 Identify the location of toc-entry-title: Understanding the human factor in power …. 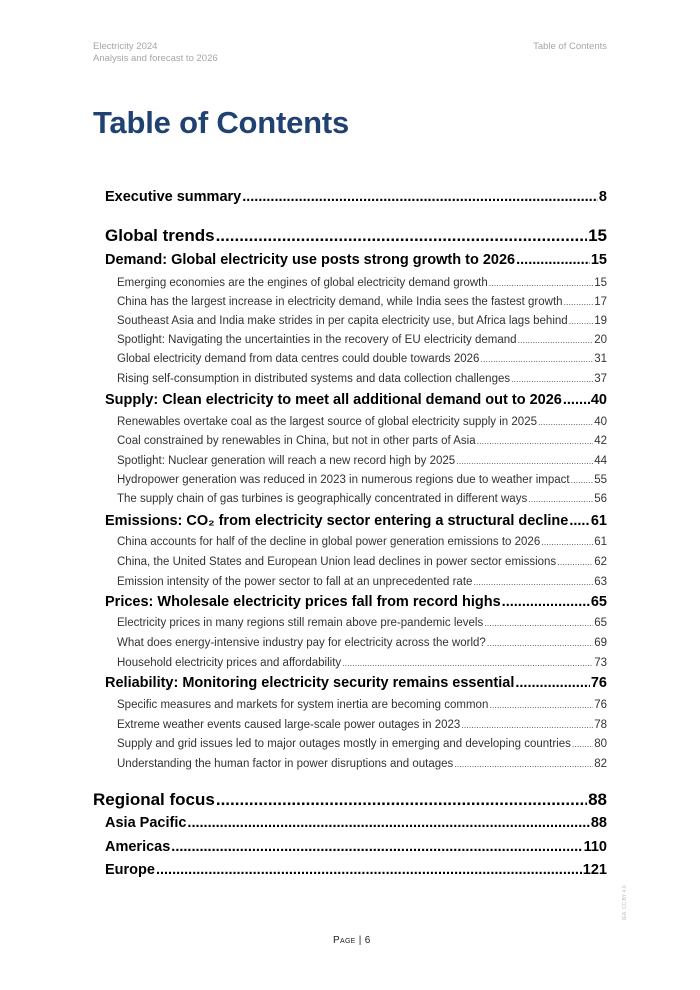
(285, 764).